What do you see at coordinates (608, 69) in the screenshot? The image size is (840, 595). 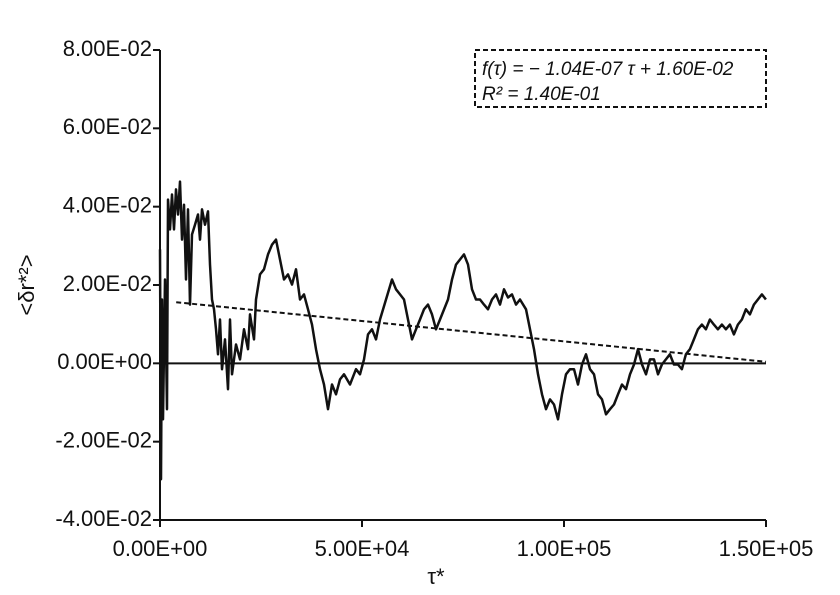 I see `fit-equation: f(τ) = − 1.04E-07 τ + 1.60E-02` at bounding box center [608, 69].